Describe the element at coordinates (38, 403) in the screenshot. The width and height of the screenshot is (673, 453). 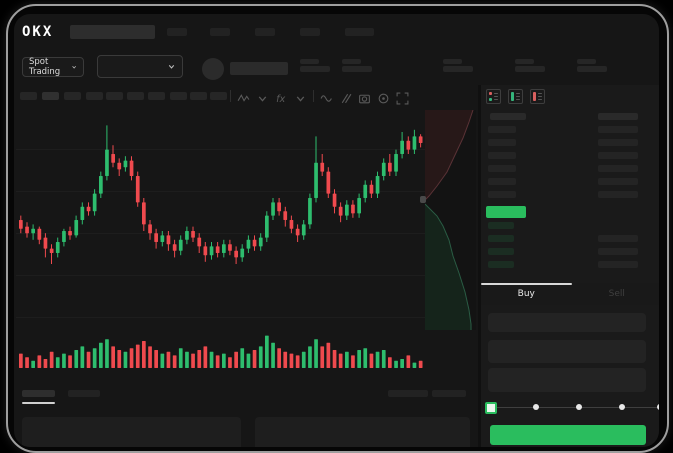
I see `bottom-tab-active-indicator` at that location.